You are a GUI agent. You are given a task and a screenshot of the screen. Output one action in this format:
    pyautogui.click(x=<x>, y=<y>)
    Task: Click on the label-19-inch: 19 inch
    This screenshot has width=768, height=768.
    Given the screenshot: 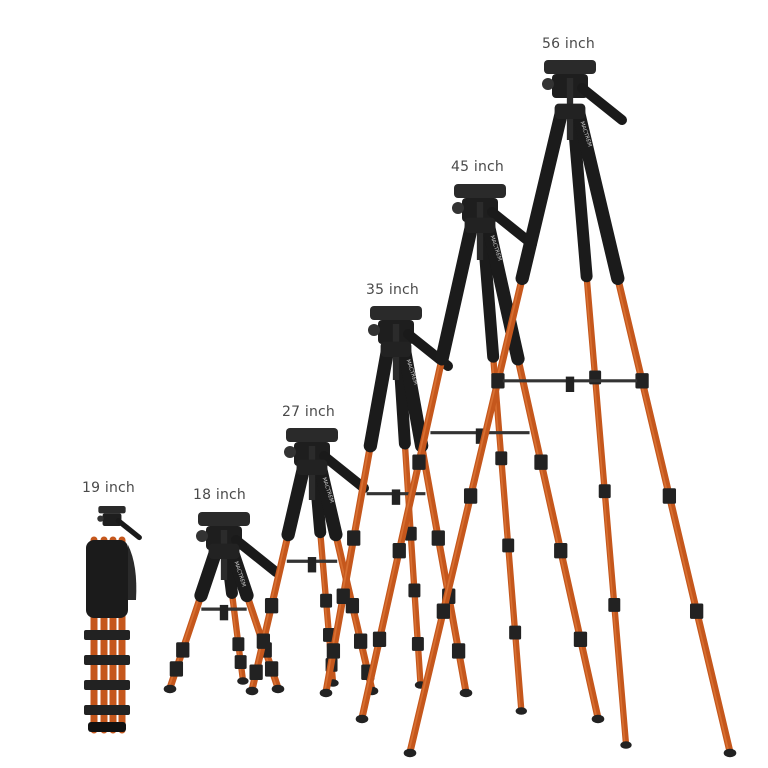 What is the action you would take?
    pyautogui.click(x=108, y=488)
    